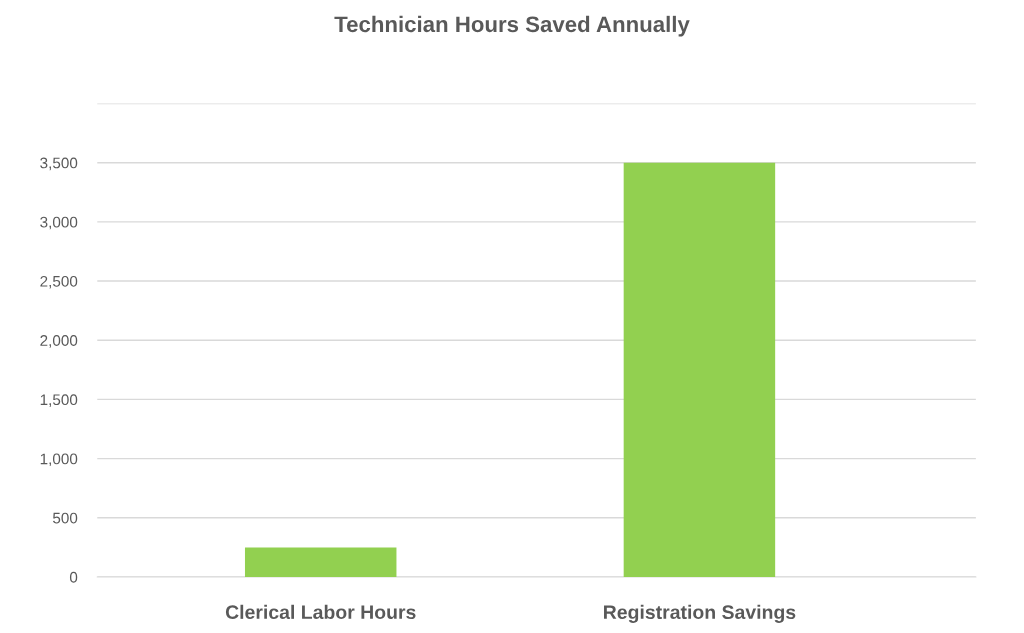 Image resolution: width=1024 pixels, height=633 pixels. Describe the element at coordinates (65, 518) in the screenshot. I see `y-tick-label: 500` at that location.